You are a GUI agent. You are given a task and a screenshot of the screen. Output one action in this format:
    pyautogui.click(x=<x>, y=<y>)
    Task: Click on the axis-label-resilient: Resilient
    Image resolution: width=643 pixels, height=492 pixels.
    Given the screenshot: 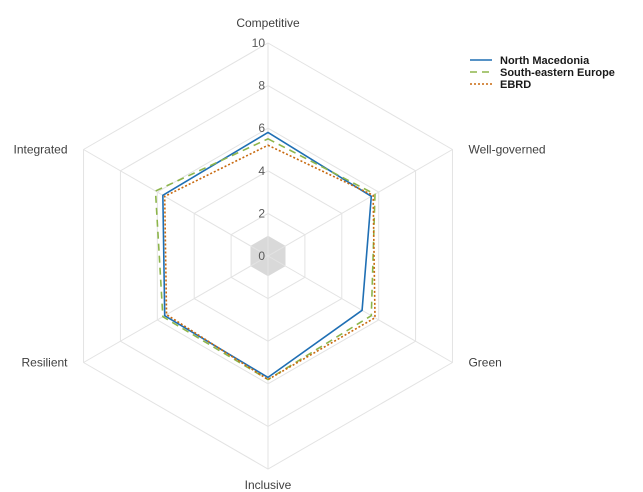 What is the action you would take?
    pyautogui.click(x=45, y=363)
    